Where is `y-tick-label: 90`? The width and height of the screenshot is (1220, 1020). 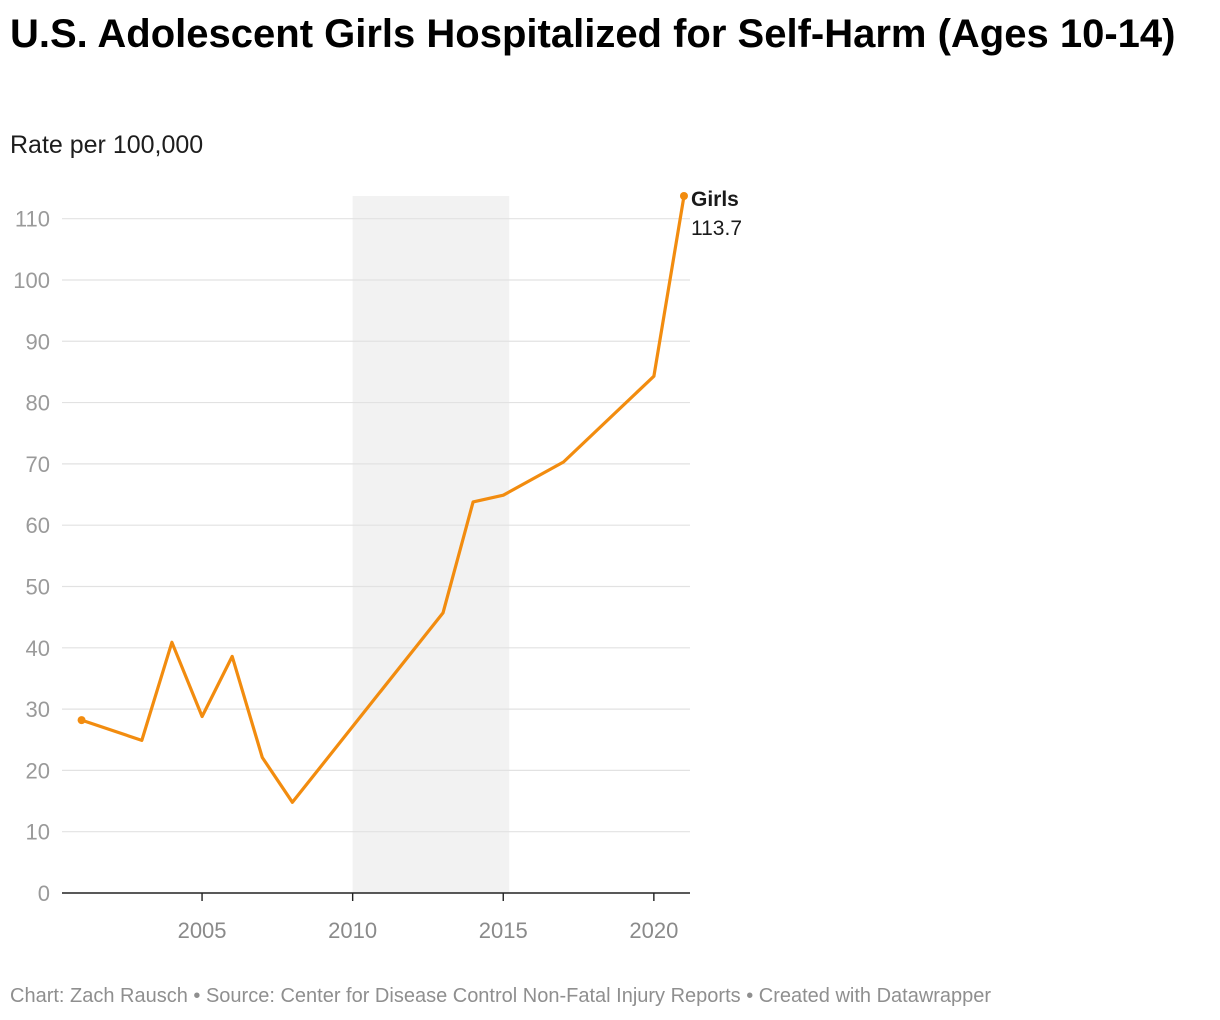
y-tick-label: 90 is located at coordinates (38, 341).